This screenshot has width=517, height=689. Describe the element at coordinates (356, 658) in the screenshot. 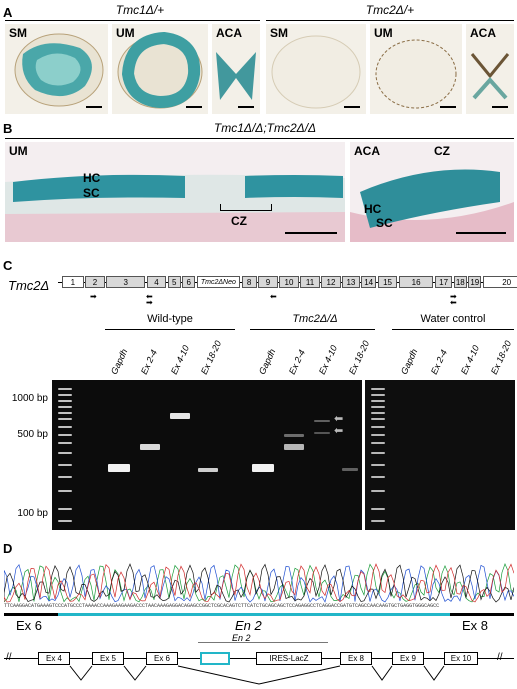

I see `construct-ex8: Ex 8` at that location.